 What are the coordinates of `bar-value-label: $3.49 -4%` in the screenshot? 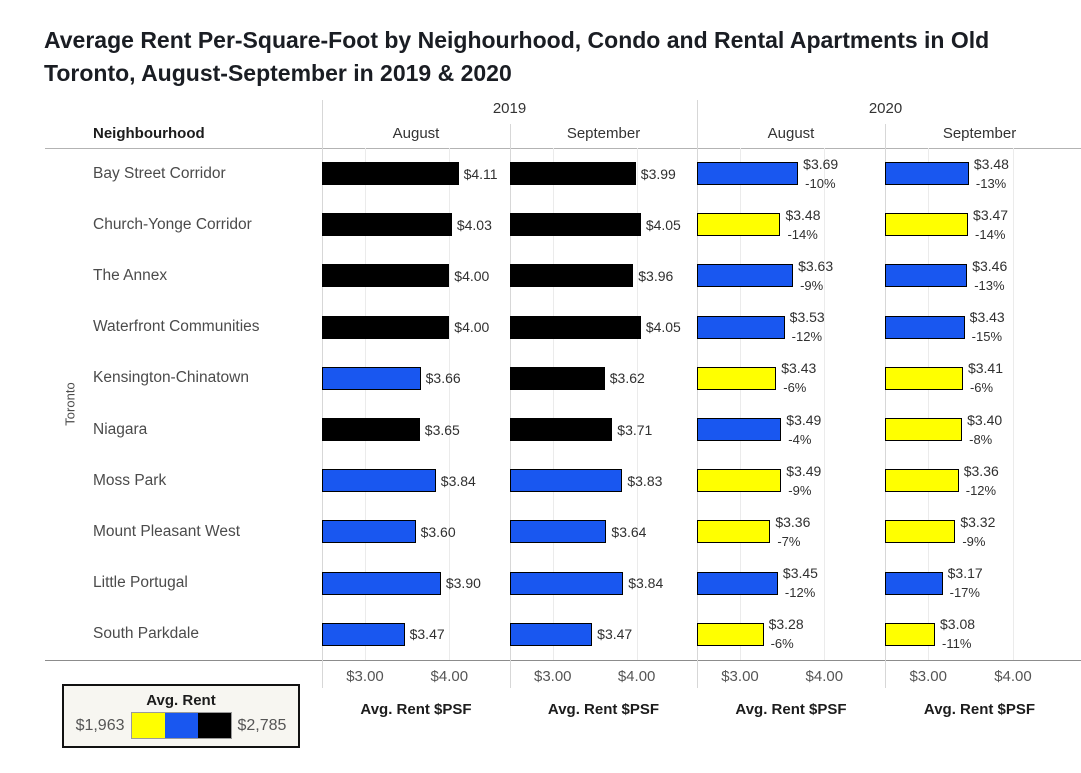 It's located at (803, 430).